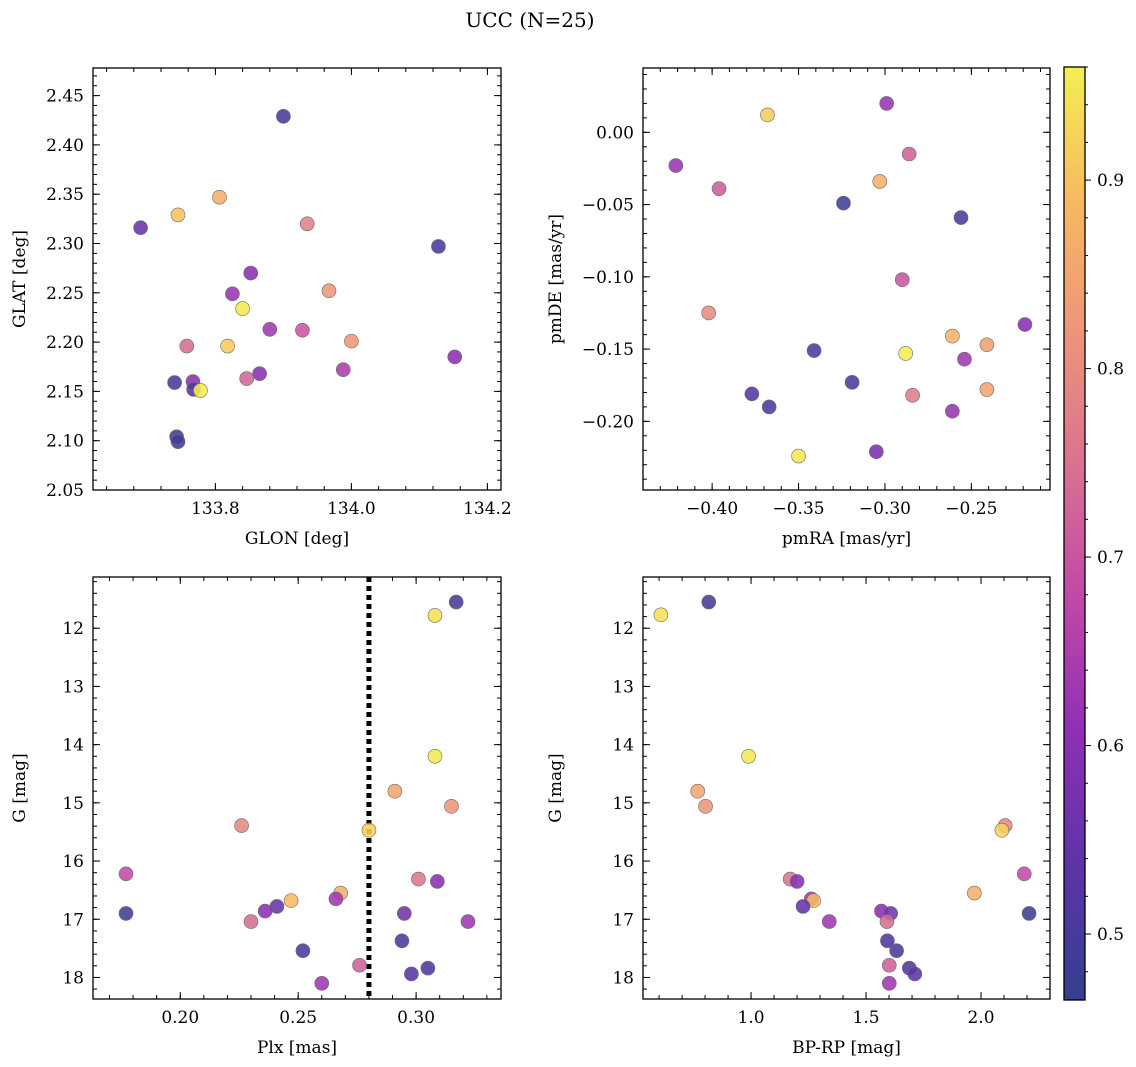 This screenshot has width=1136, height=1067. What do you see at coordinates (623, 629) in the screenshot?
I see `y-tick-label: 12` at bounding box center [623, 629].